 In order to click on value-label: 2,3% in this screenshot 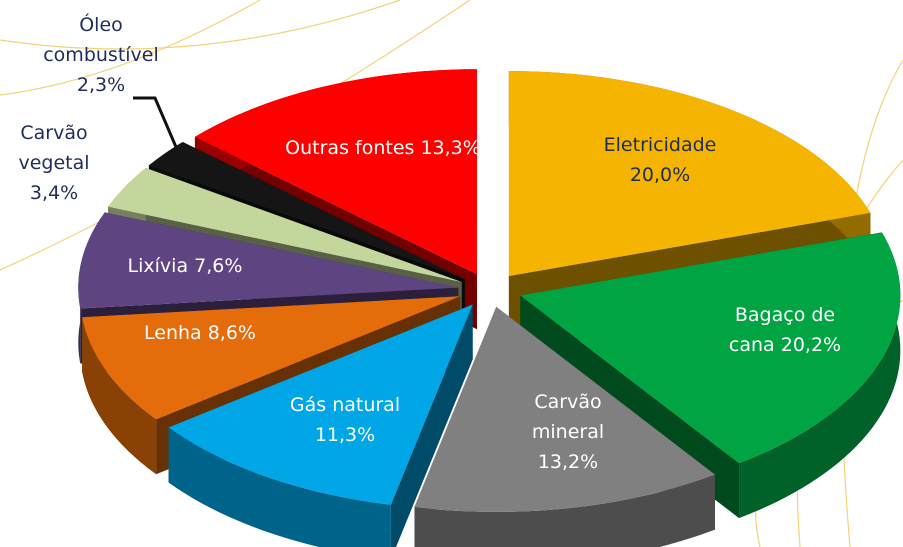, I will do `click(101, 85)`.